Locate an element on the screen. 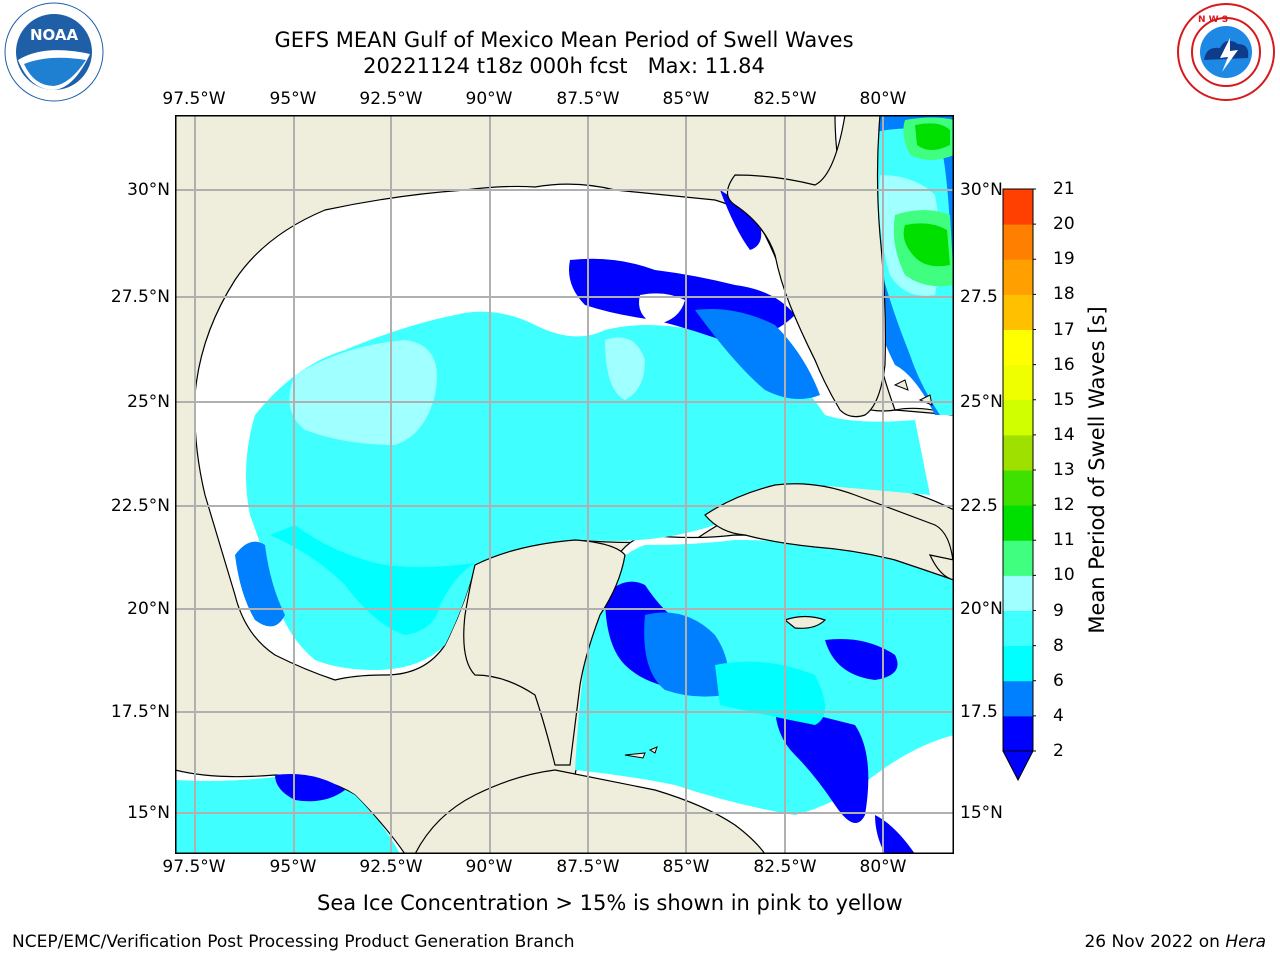 This screenshot has height=960, width=1280. colorbar-tick-16: 16 is located at coordinates (1064, 364).